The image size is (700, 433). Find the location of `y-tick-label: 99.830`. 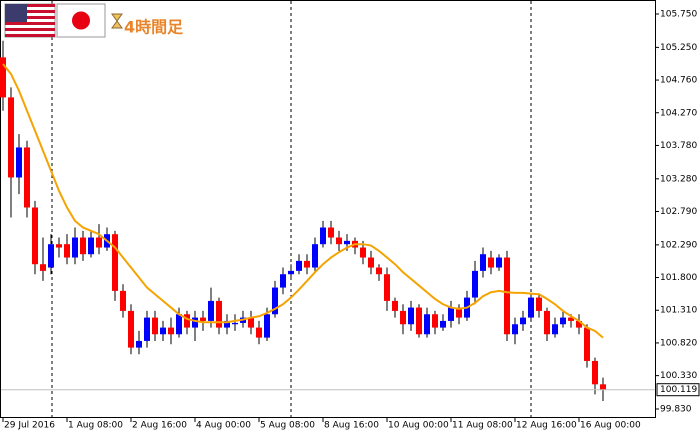

y-tick-label: 99.830 is located at coordinates (676, 409).